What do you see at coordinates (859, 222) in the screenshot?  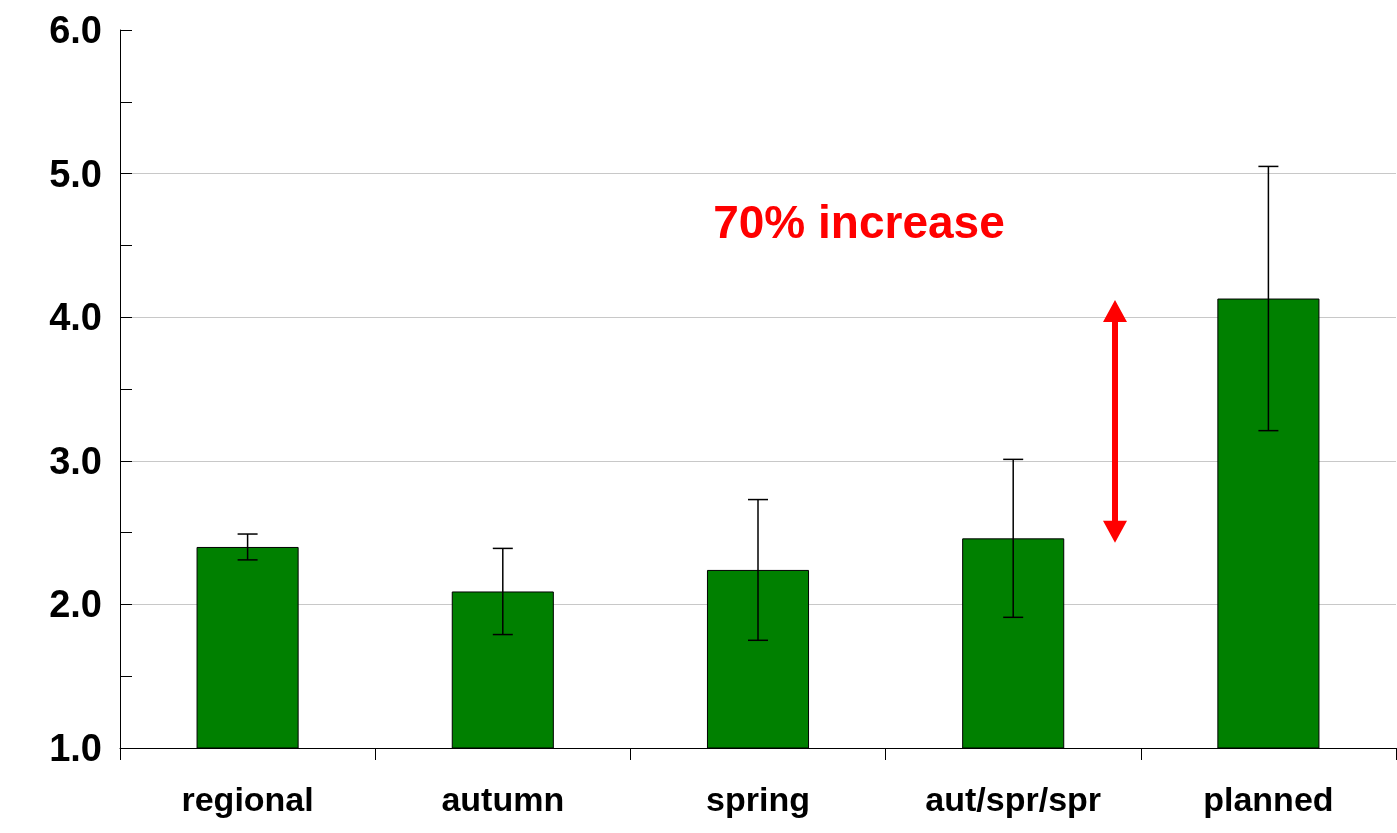 I see `annotation: 70% increase` at bounding box center [859, 222].